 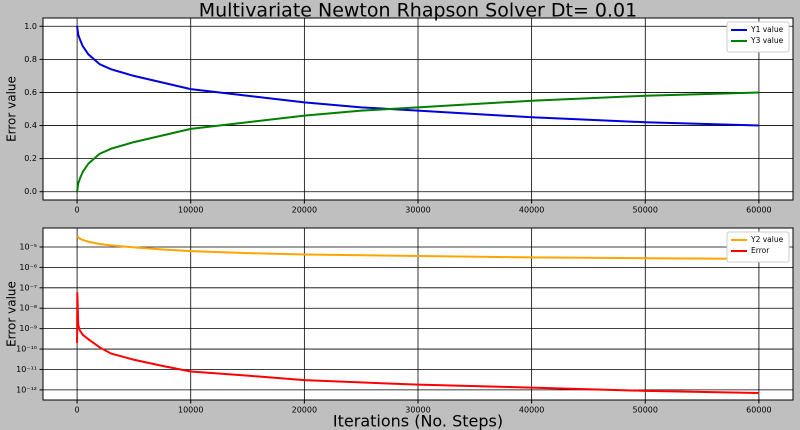 I want to click on legend-label: Y3 value, so click(x=767, y=40).